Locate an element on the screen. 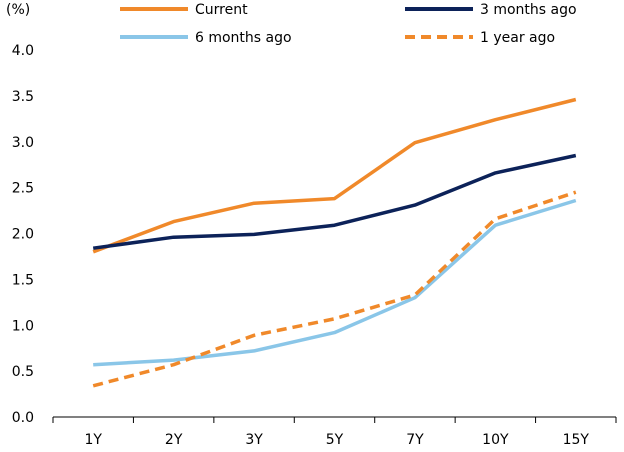  x-tick-label: 2Y is located at coordinates (174, 440).